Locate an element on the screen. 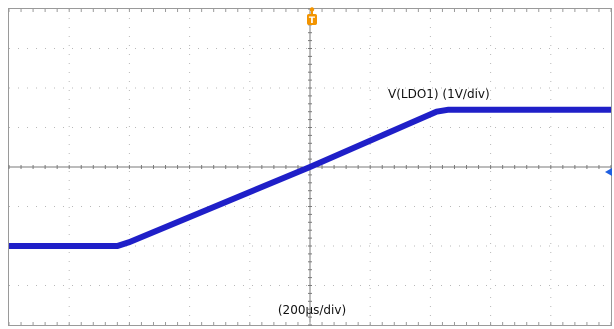 The image size is (614, 329). trigger-dot is located at coordinates (312, 9).